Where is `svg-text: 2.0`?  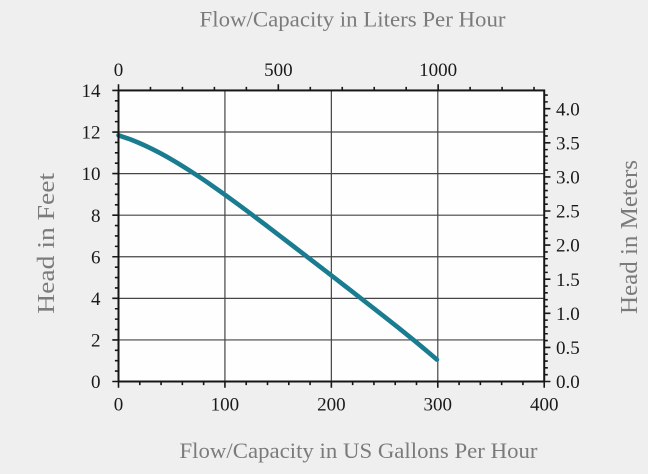 svg-text: 2.0 is located at coordinates (568, 246).